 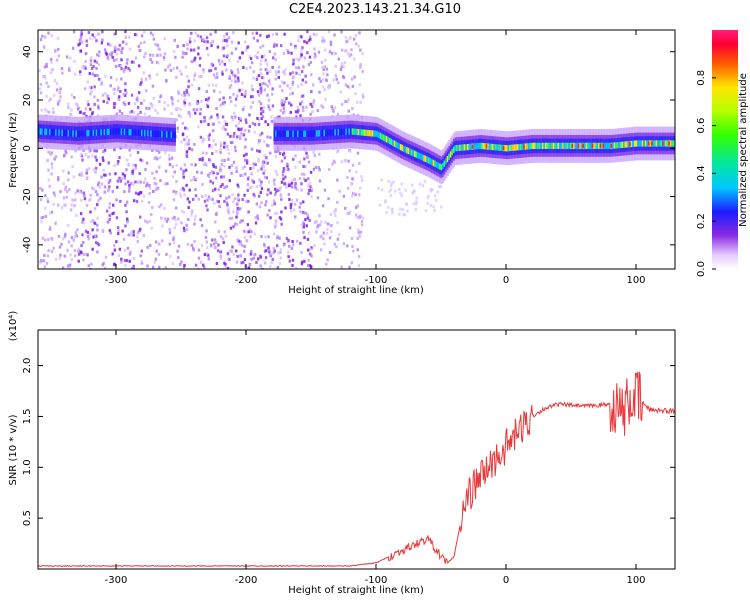 I want to click on ridge-peak-cell, so click(x=631, y=144).